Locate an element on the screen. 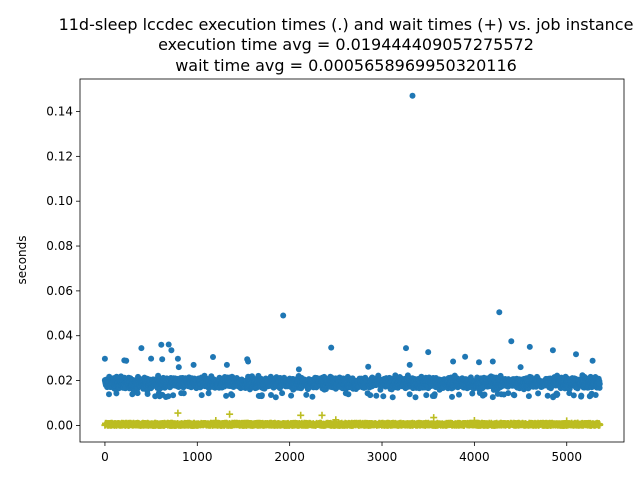  x-tick-label: 0 is located at coordinates (105, 457).